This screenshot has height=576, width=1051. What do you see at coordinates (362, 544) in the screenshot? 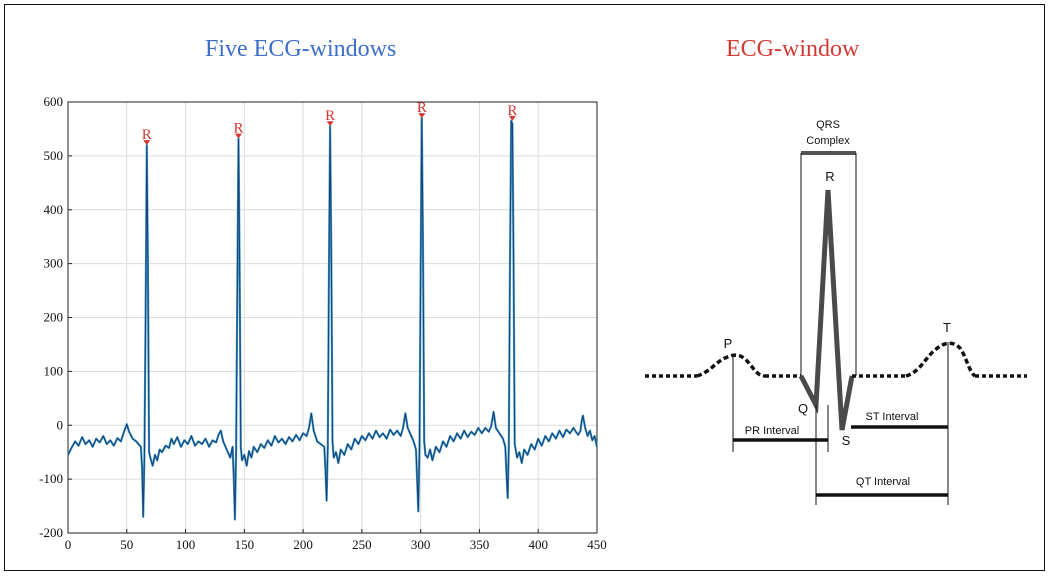
I see `x-tick-label: 250` at bounding box center [362, 544].